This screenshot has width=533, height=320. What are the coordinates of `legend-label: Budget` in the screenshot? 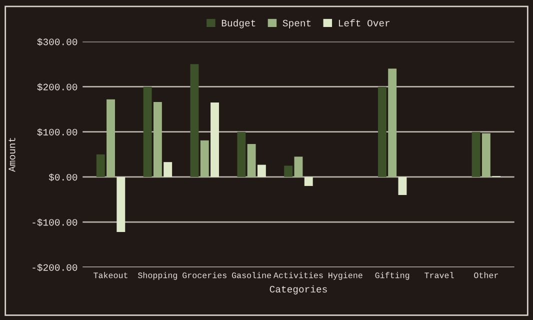 It's located at (239, 23).